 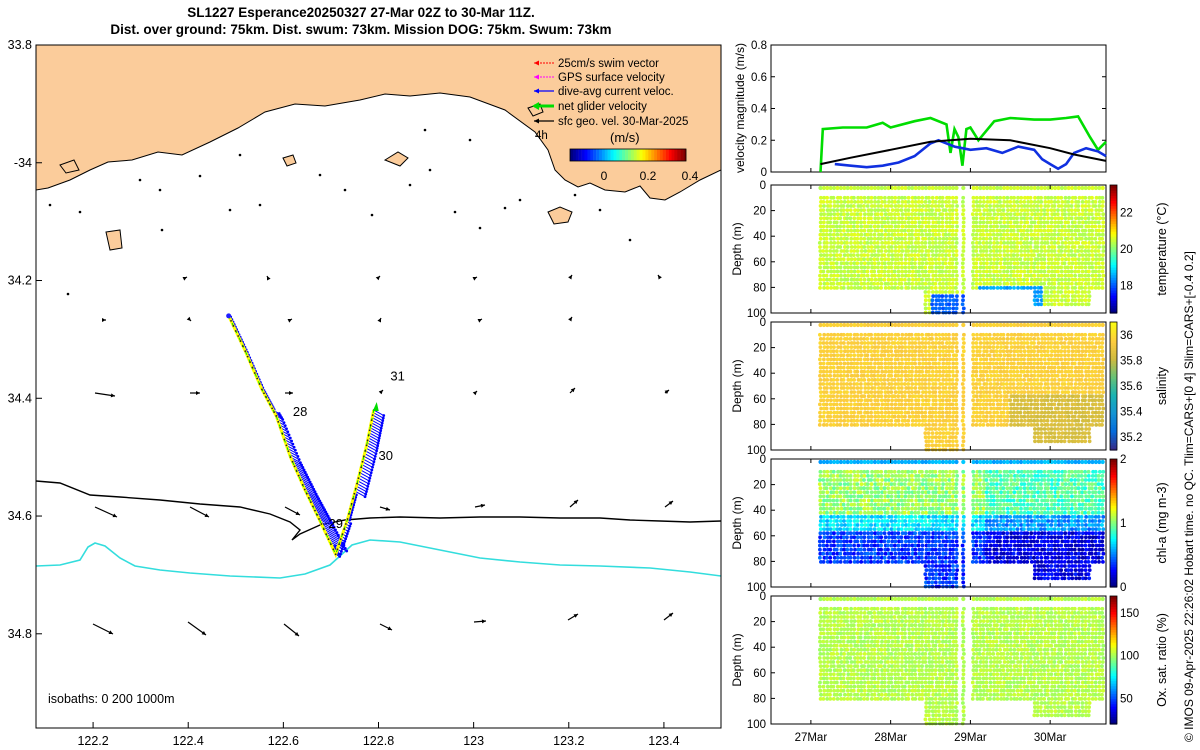 I want to click on colorbar-segment, so click(x=572, y=155).